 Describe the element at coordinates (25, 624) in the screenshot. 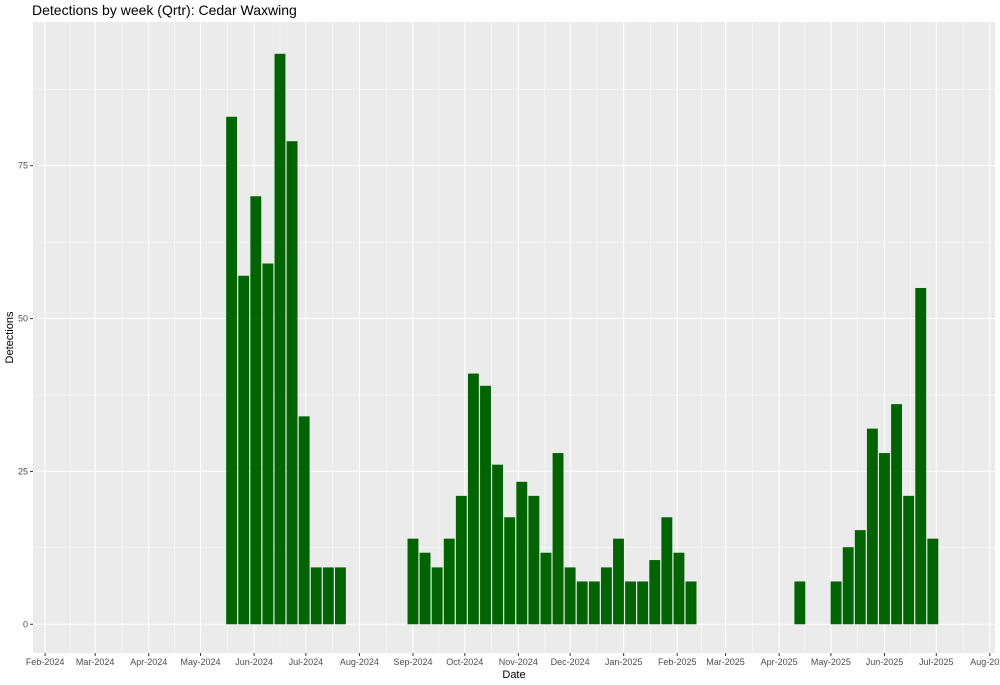

I see `y-tick-label: 0` at that location.